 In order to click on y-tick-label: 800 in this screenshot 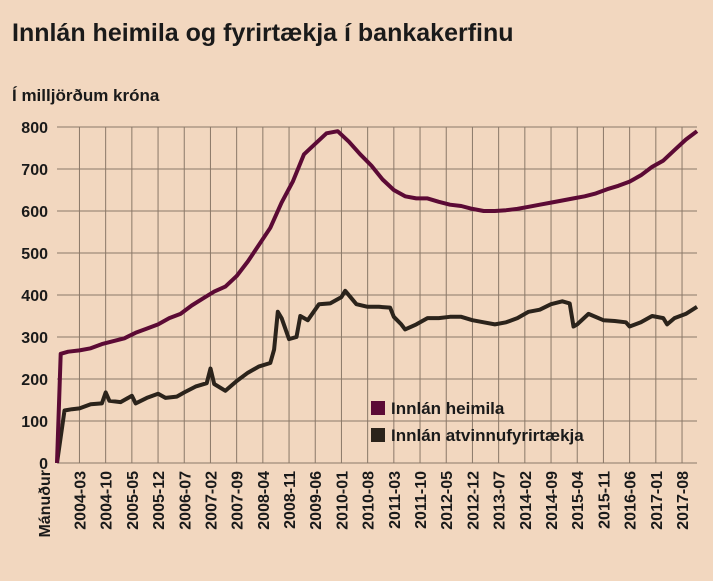, I will do `click(34, 128)`.